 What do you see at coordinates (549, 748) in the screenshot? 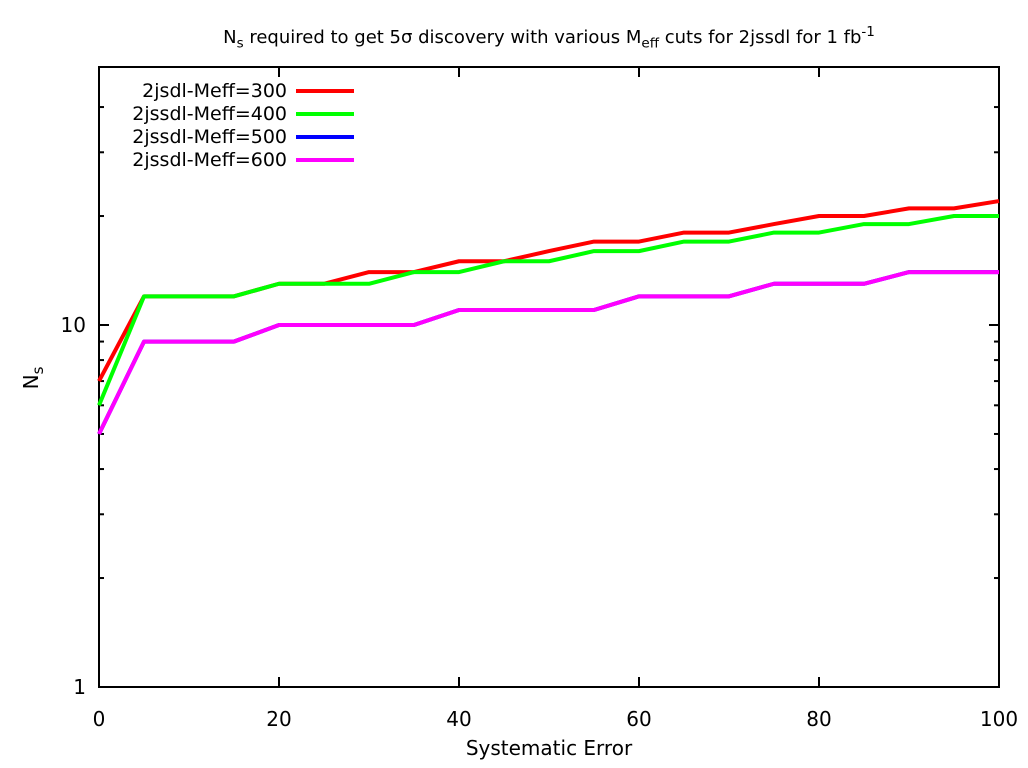
I see `x-axis-label: Systematic Error` at bounding box center [549, 748].